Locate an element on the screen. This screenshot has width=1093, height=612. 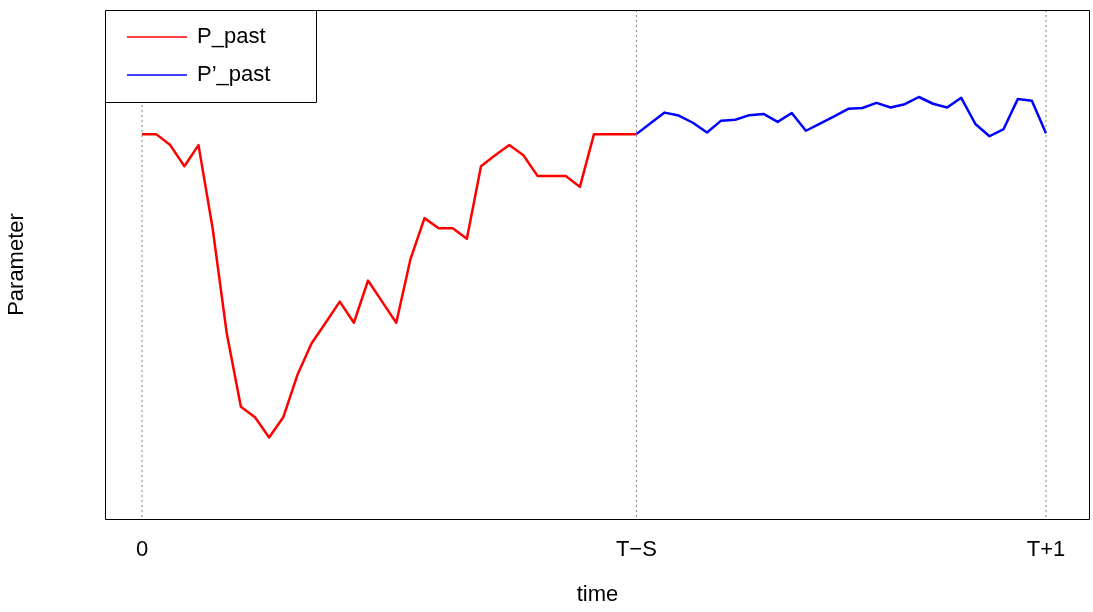
x-tick-label: 0 is located at coordinates (142, 549).